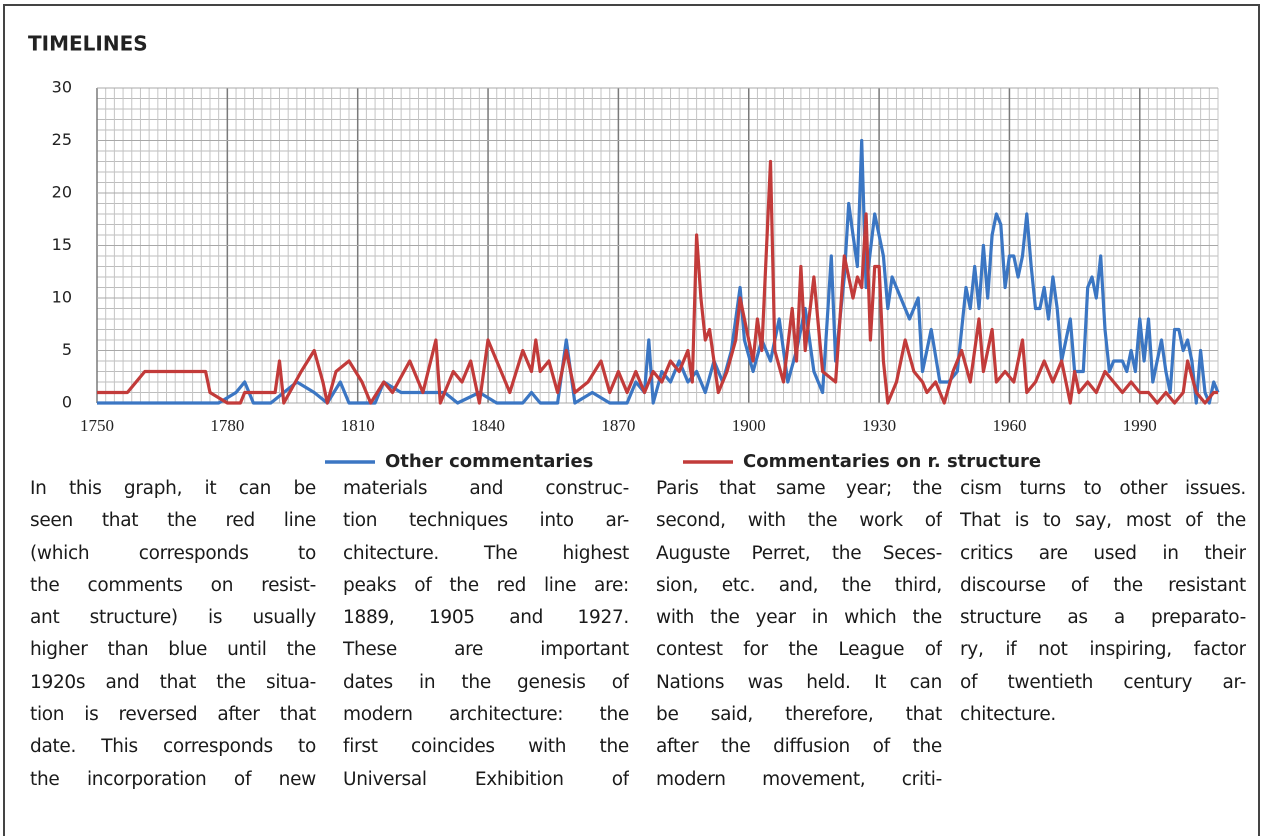  I want to click on x-tick-label: 1870, so click(618, 425).